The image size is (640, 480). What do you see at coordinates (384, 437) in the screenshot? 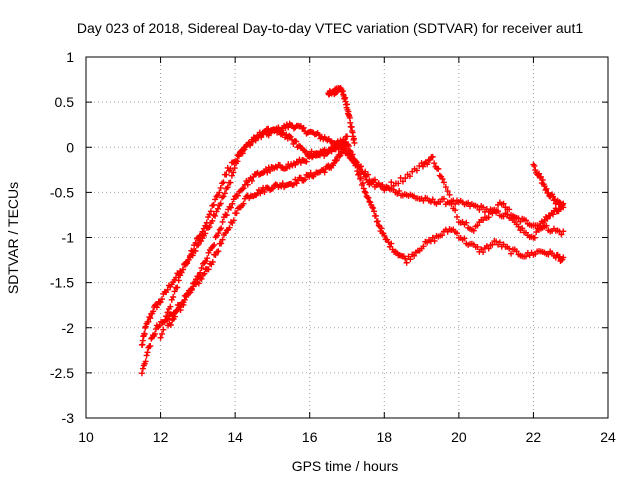
I see `x-tick-label: 18` at bounding box center [384, 437].